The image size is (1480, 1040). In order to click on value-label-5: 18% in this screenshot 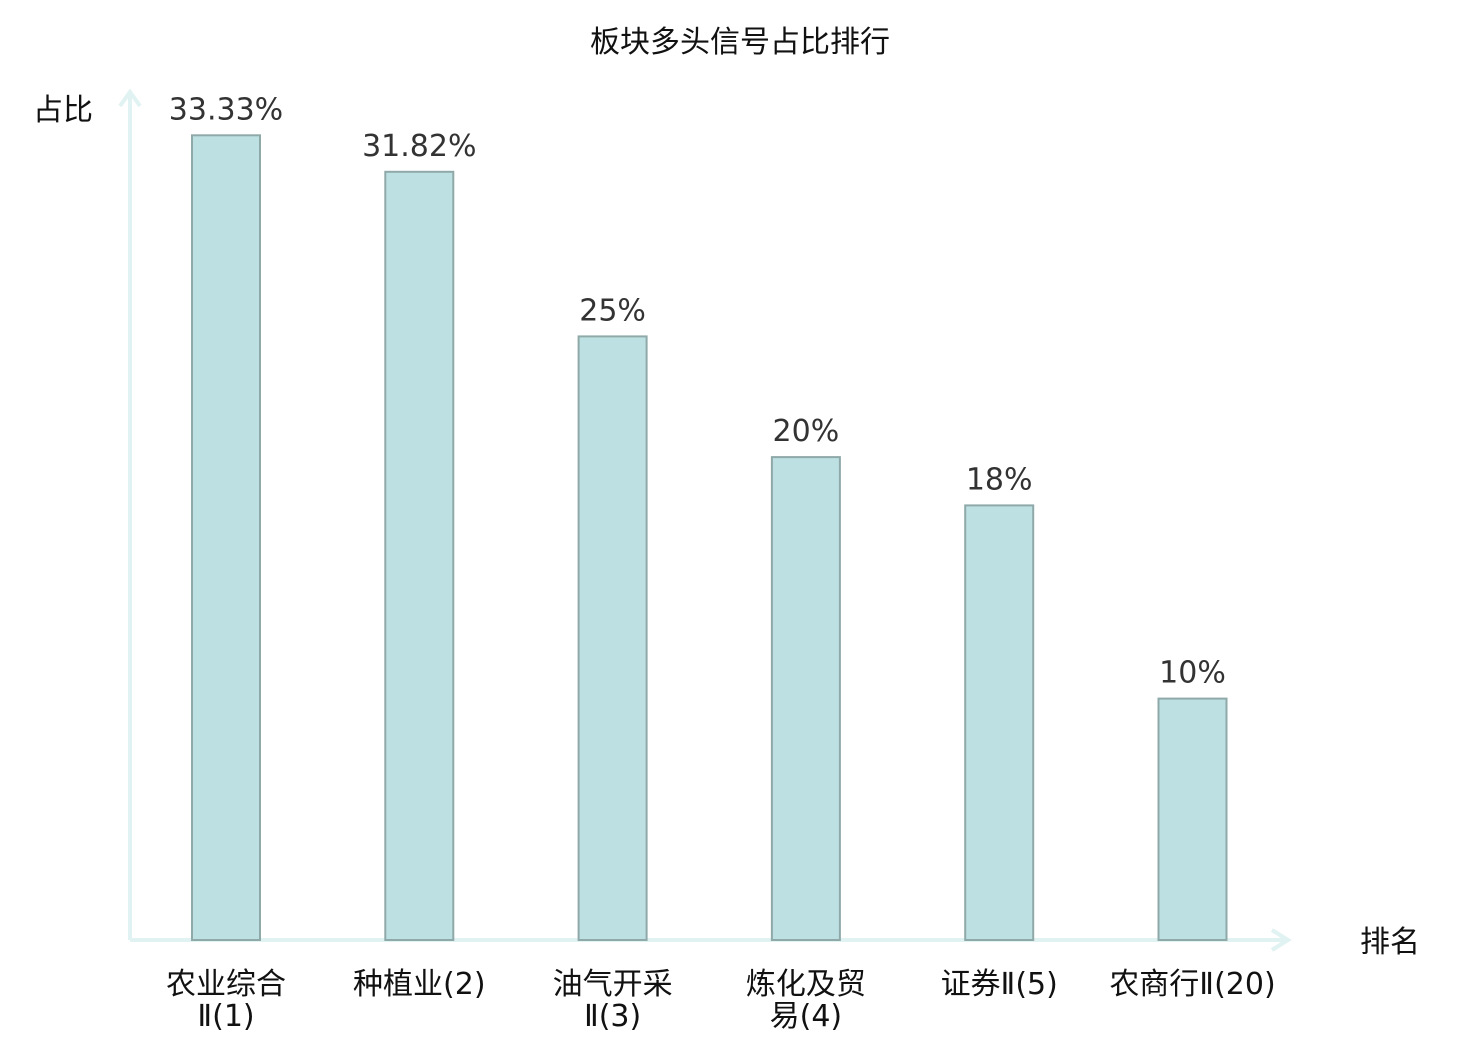, I will do `click(999, 479)`.